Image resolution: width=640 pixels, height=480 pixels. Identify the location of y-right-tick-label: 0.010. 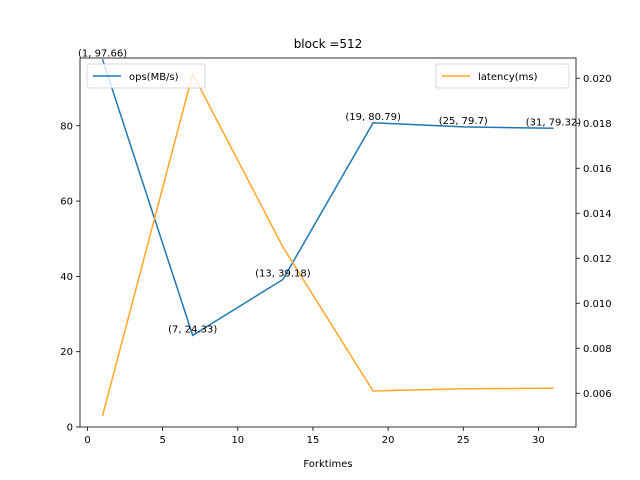
(597, 304).